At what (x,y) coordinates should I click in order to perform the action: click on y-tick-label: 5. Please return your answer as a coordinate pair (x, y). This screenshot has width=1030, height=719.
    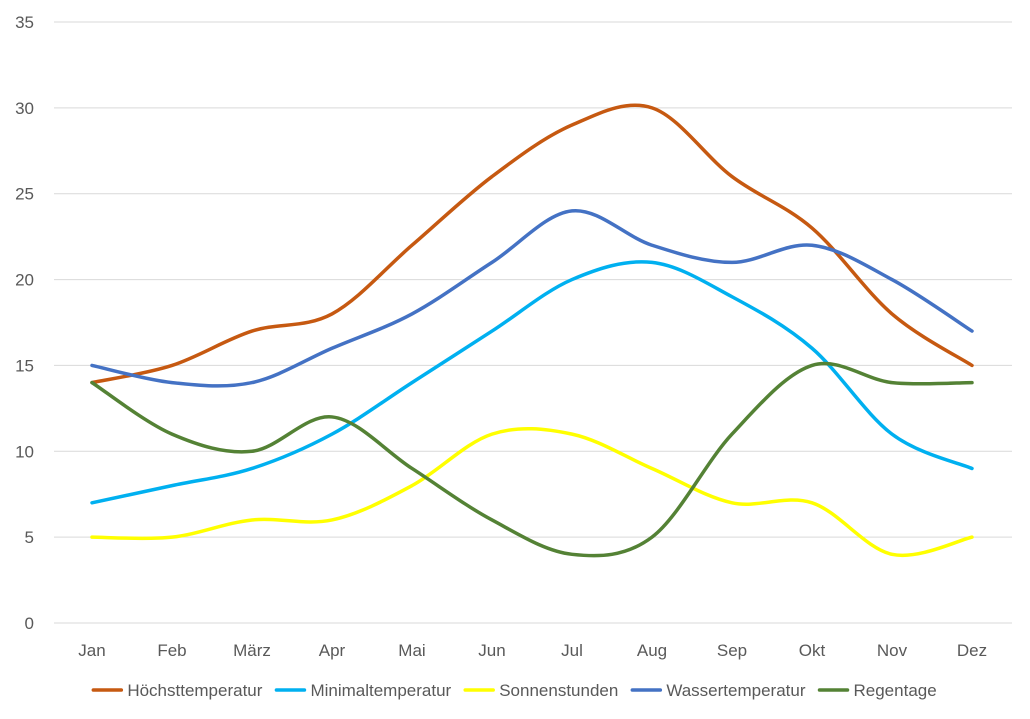
    Looking at the image, I should click on (29, 537).